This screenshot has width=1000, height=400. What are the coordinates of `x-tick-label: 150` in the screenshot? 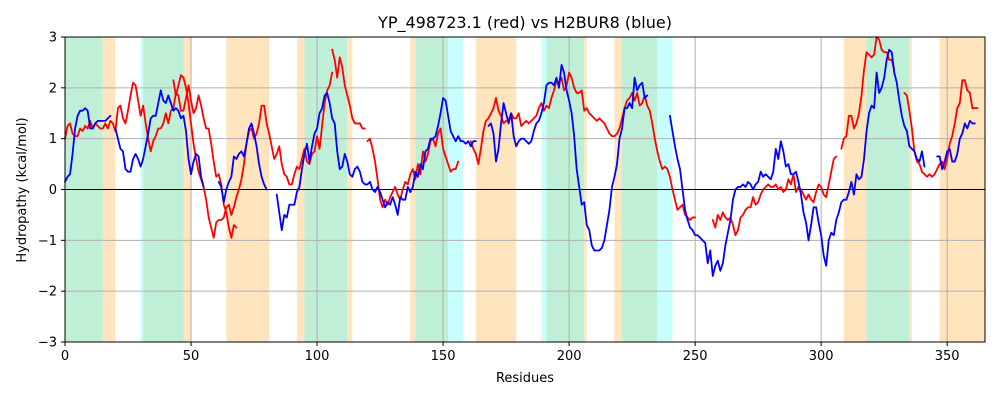 It's located at (443, 356).